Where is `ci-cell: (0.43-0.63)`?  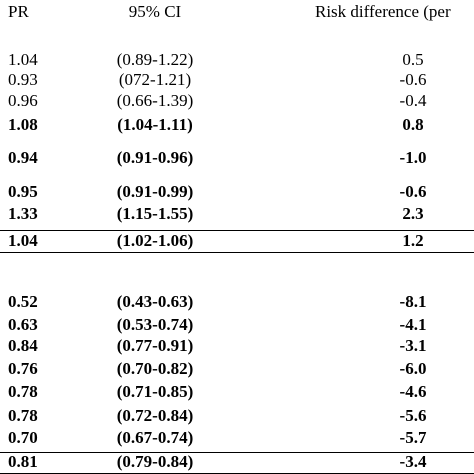
ci-cell: (0.43-0.63) is located at coordinates (155, 301).